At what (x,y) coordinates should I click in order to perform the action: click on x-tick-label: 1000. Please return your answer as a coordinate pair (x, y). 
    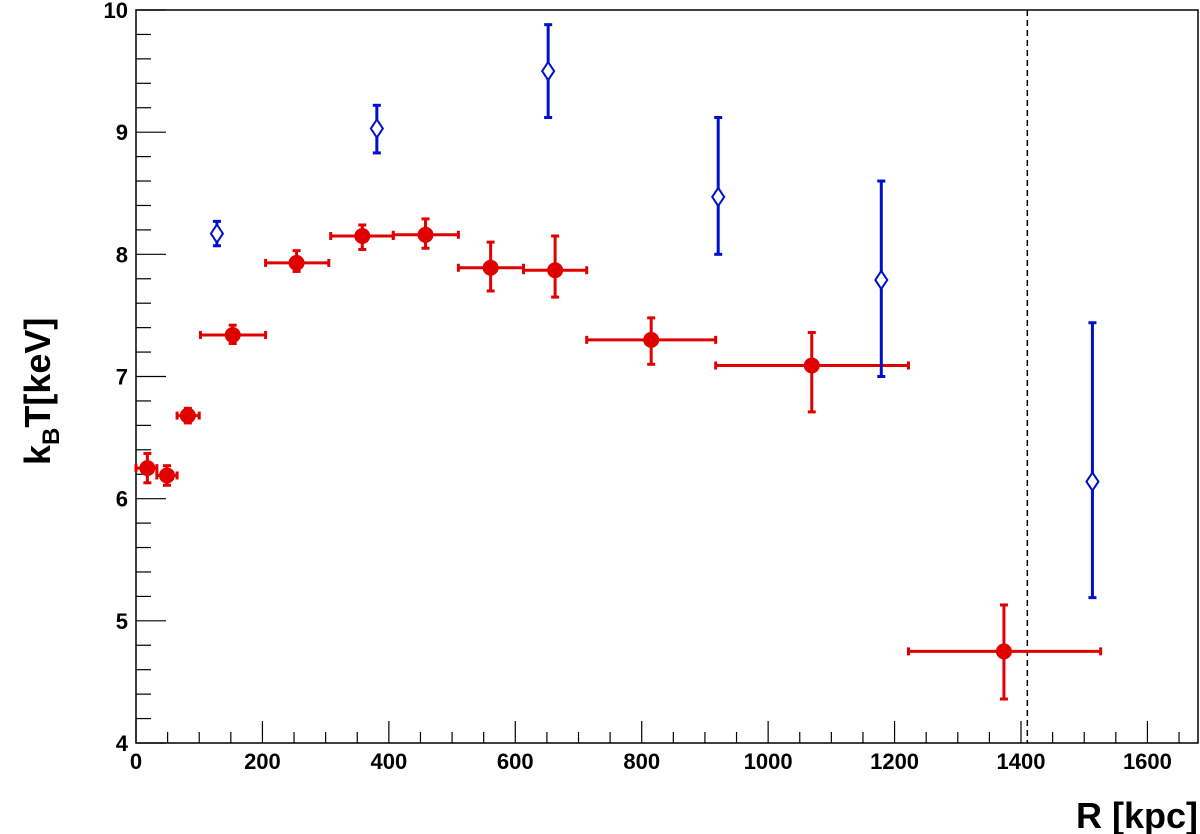
    Looking at the image, I should click on (768, 761).